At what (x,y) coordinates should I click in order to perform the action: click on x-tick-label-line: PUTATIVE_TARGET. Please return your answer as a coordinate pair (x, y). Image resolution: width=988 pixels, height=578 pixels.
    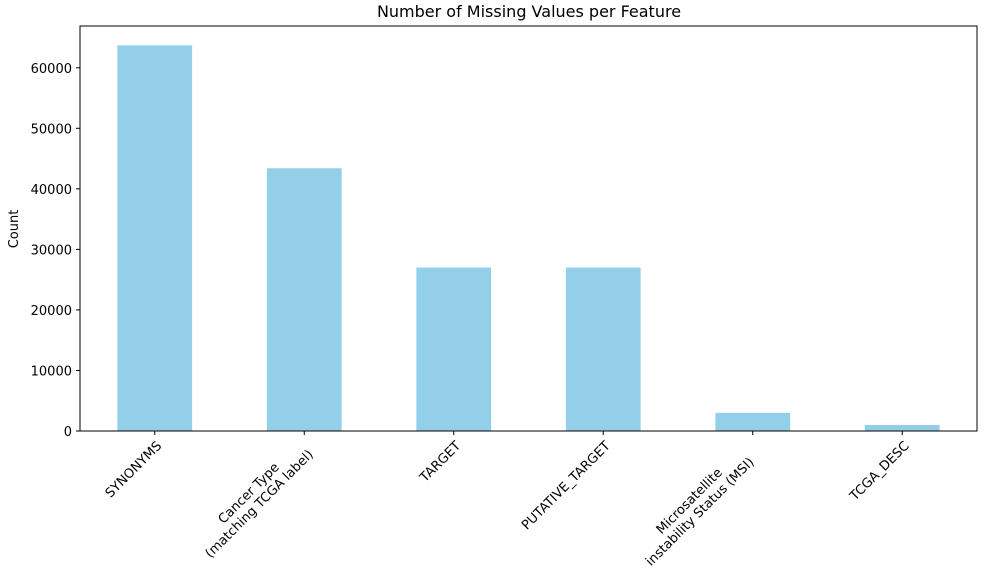
    Looking at the image, I should click on (566, 486).